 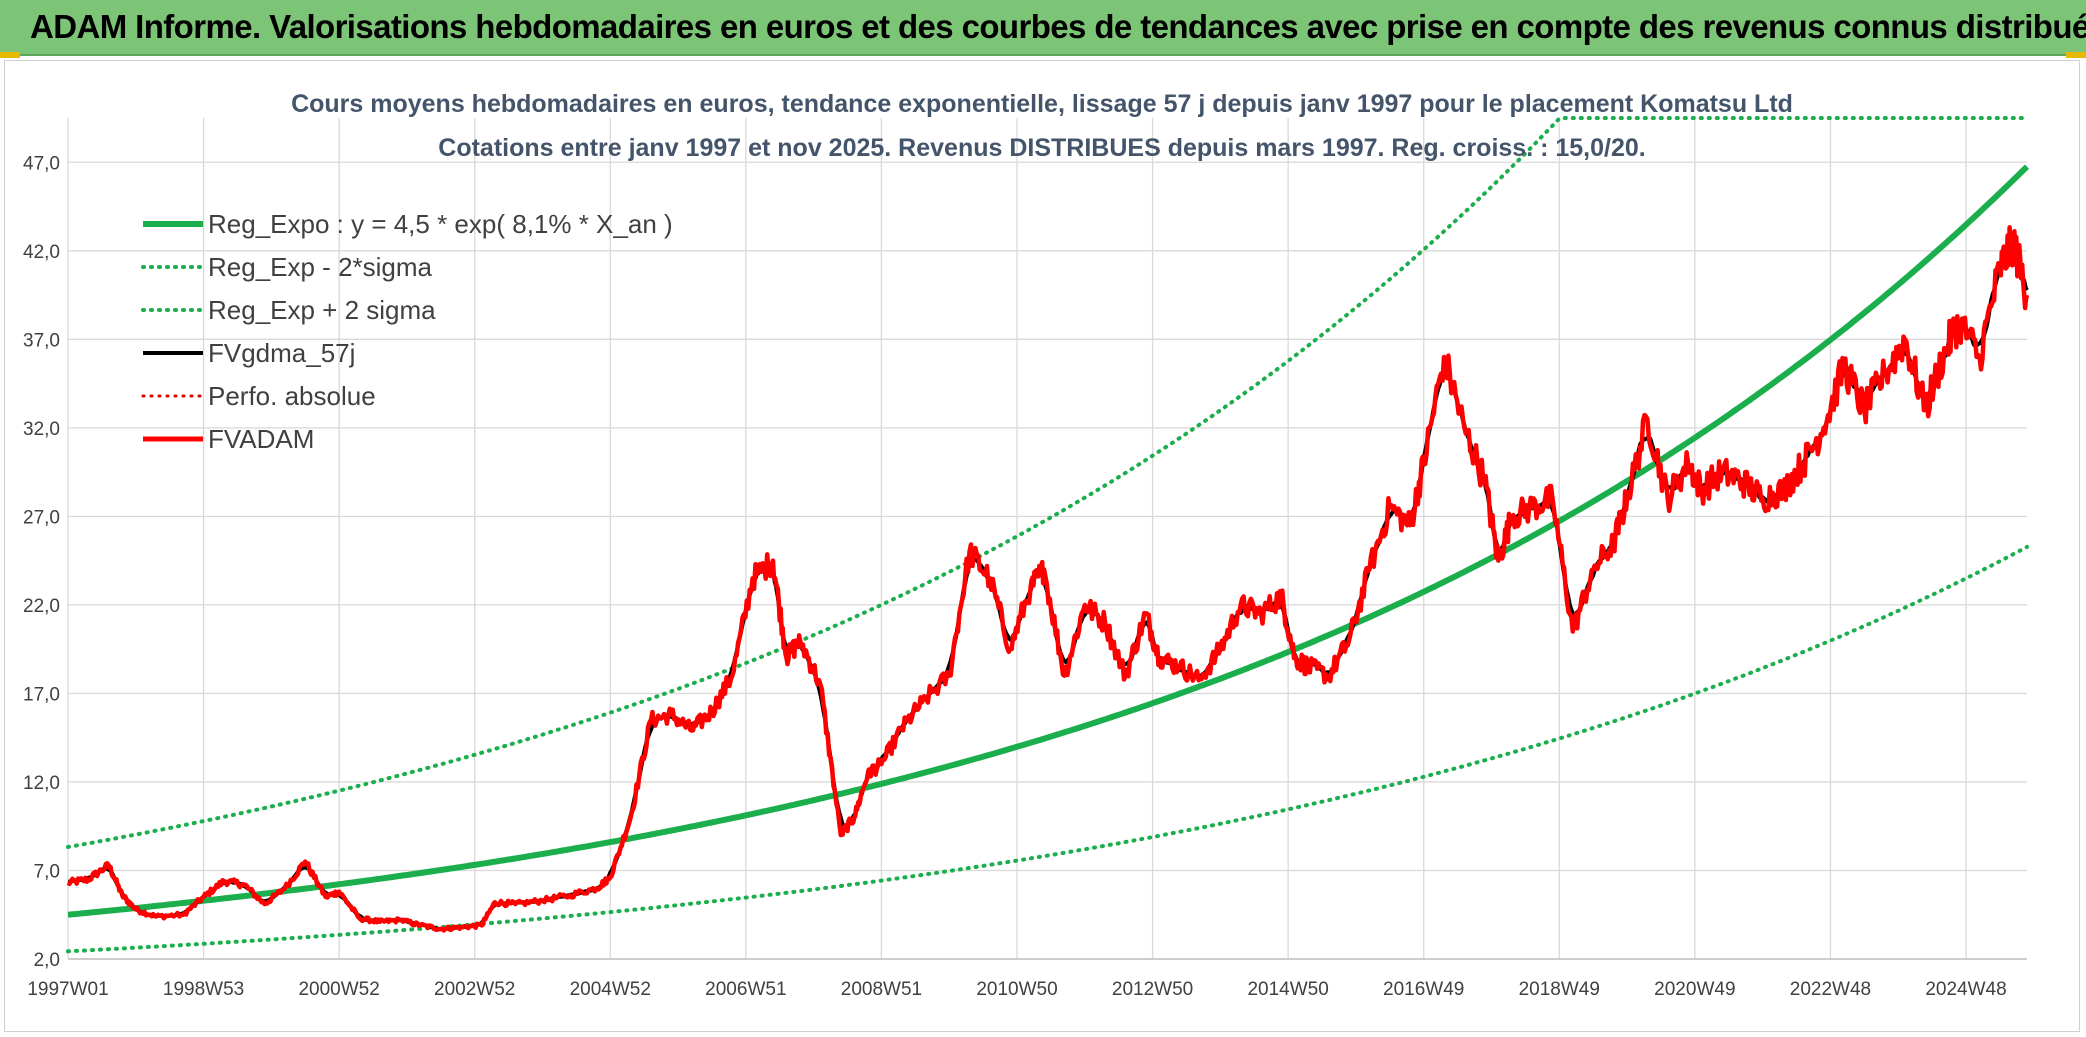 I want to click on x-tick-label: 2008W51, so click(x=881, y=989).